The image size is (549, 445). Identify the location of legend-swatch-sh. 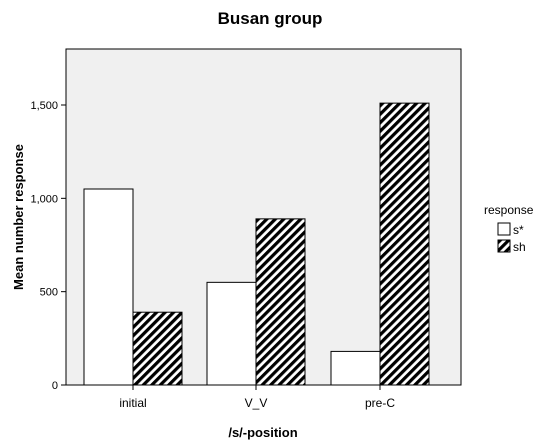
(504, 246).